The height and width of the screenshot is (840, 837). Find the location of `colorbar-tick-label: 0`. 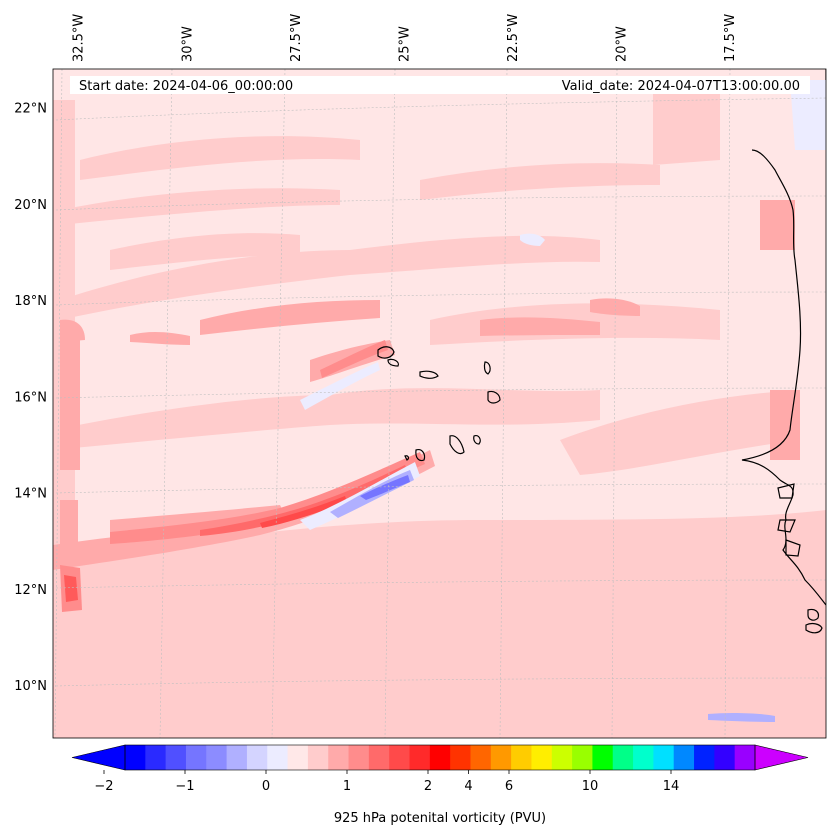

colorbar-tick-label: 0 is located at coordinates (266, 786).